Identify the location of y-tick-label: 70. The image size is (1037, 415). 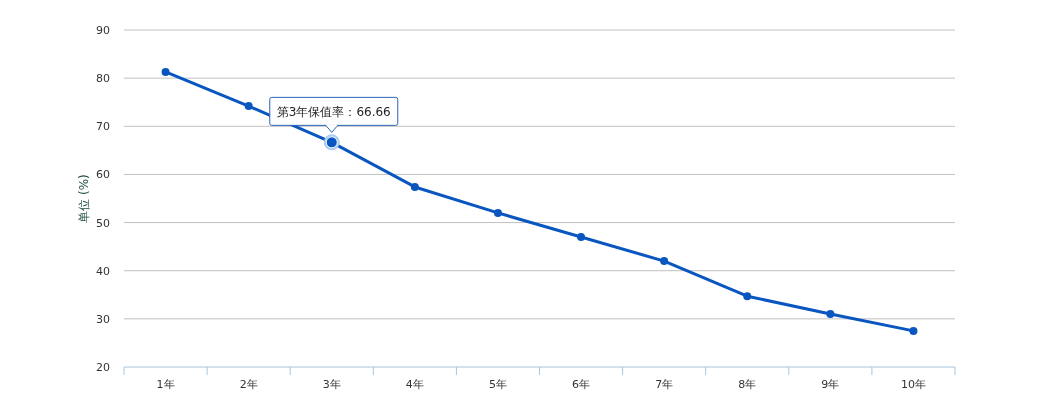
(103, 127).